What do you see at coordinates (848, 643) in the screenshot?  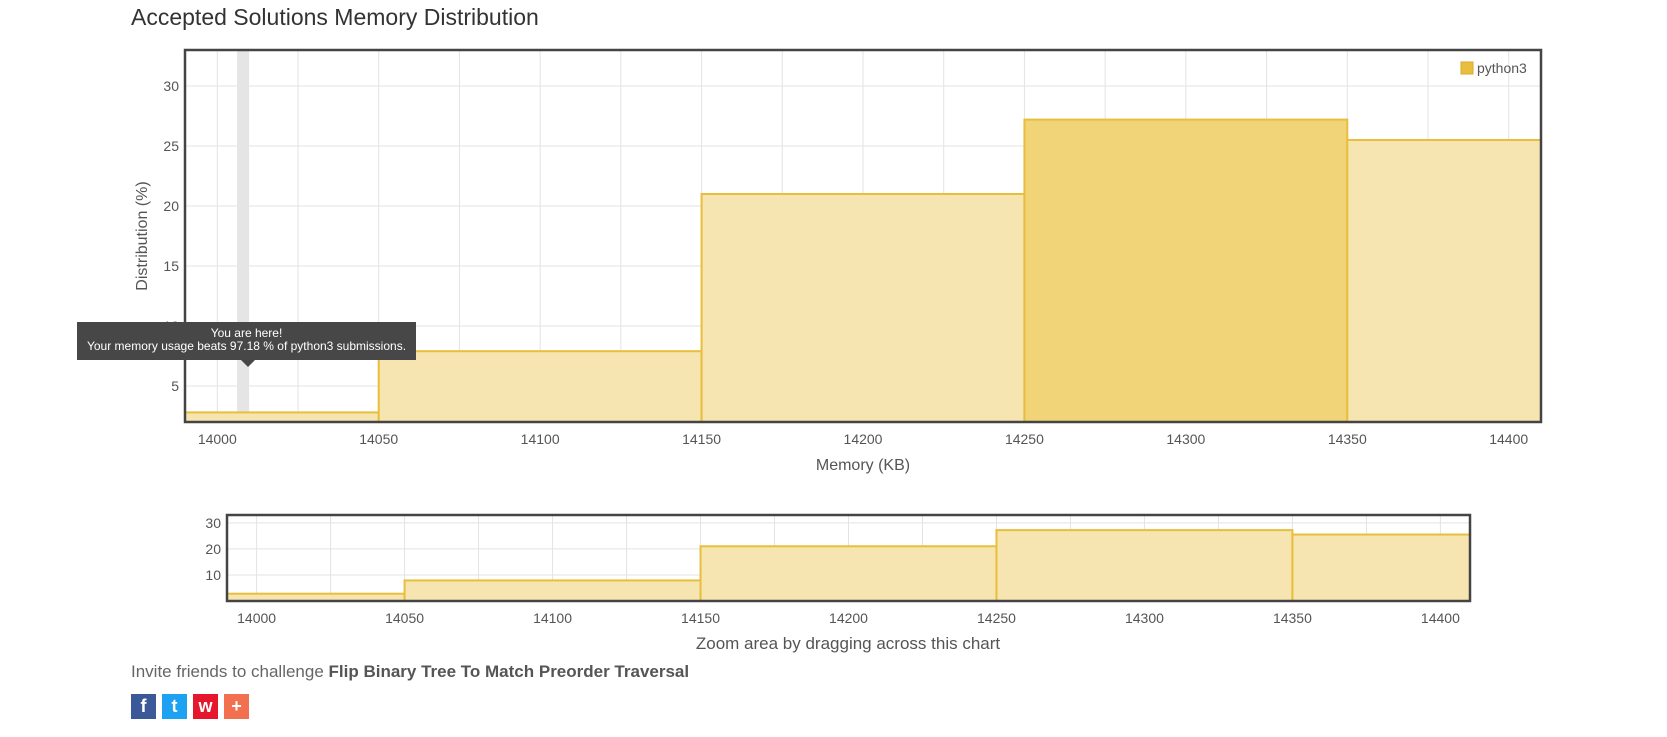 I see `navigator-caption: Zoom area by dragging across this chart` at bounding box center [848, 643].